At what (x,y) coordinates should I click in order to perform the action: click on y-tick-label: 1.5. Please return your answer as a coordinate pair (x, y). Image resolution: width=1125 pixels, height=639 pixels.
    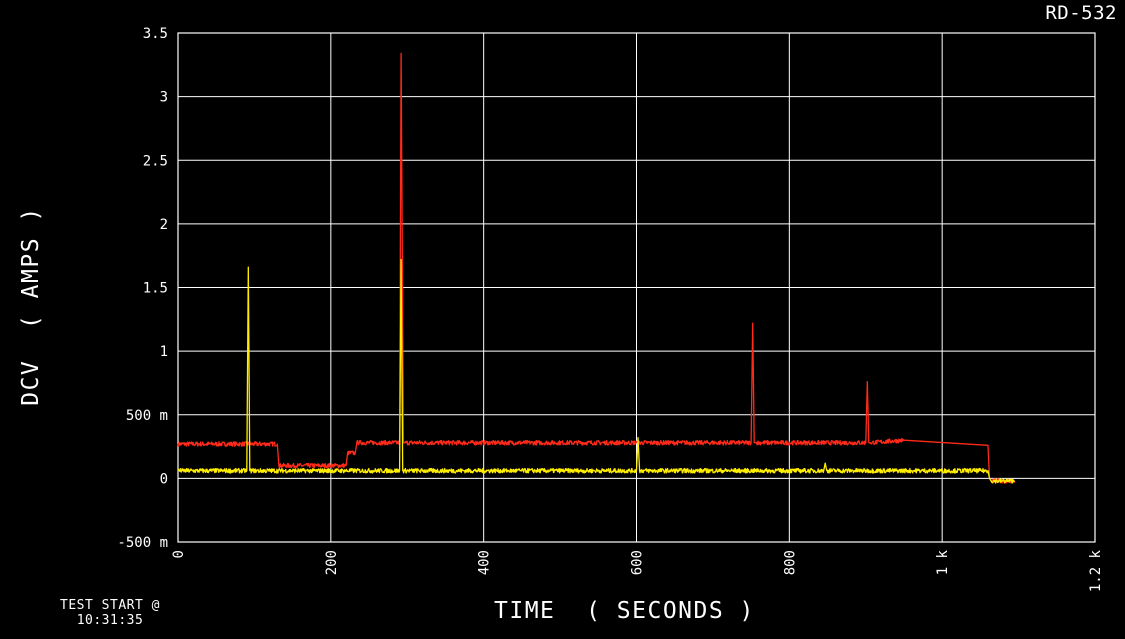
    Looking at the image, I should click on (155, 289).